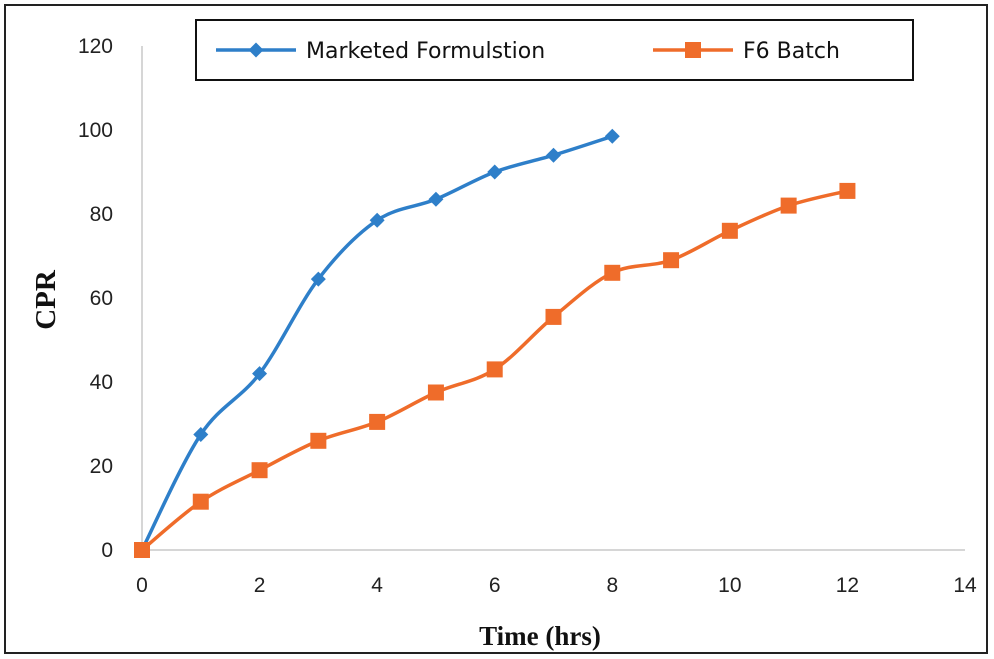  What do you see at coordinates (101, 466) in the screenshot?
I see `y-tick-label: 20` at bounding box center [101, 466].